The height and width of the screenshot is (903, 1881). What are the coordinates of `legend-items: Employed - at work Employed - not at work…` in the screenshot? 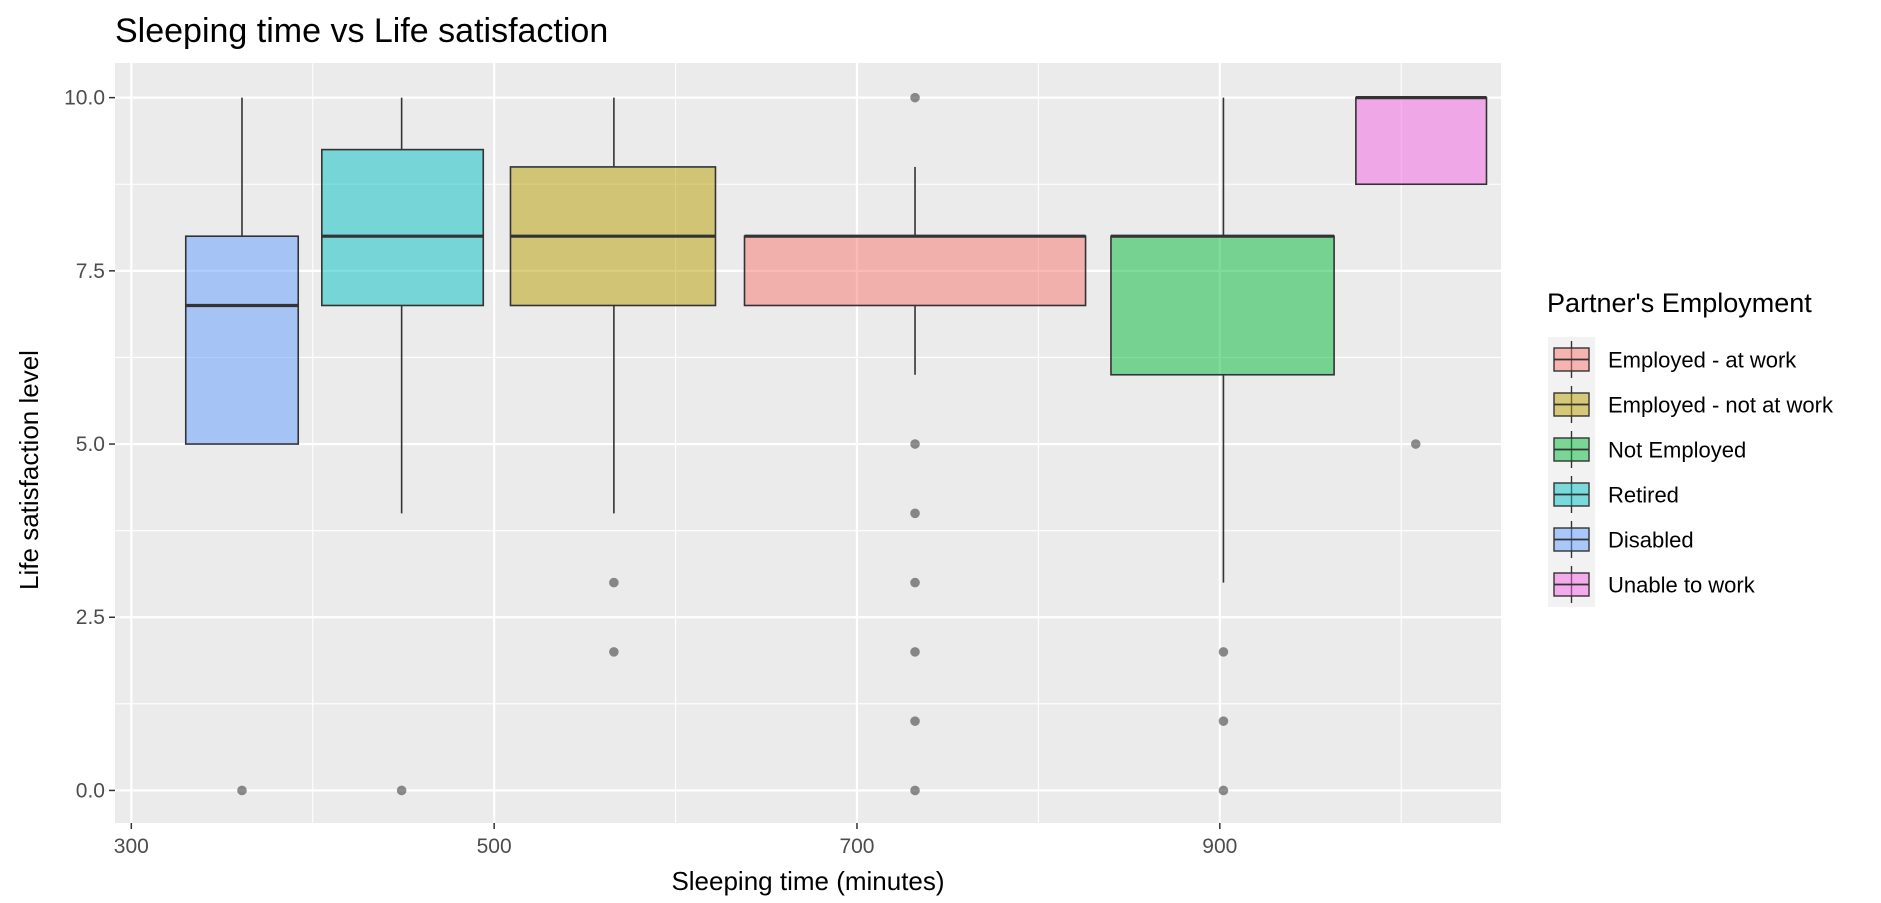 It's located at (1691, 472).